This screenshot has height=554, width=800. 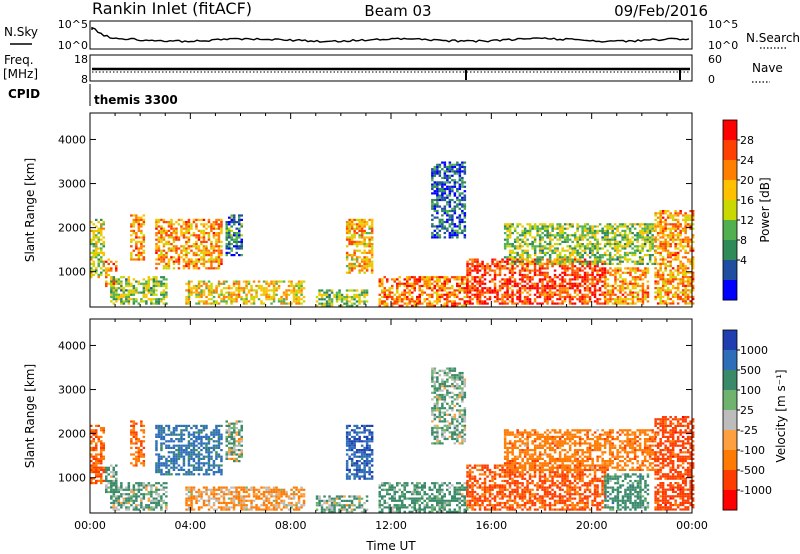 What do you see at coordinates (730, 230) in the screenshot?
I see `power-colorbar-swatch` at bounding box center [730, 230].